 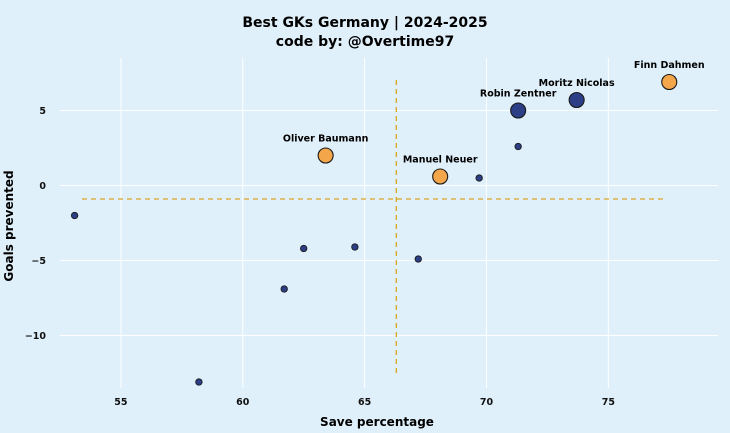 I want to click on y-tick-label: 0, so click(x=42, y=186).